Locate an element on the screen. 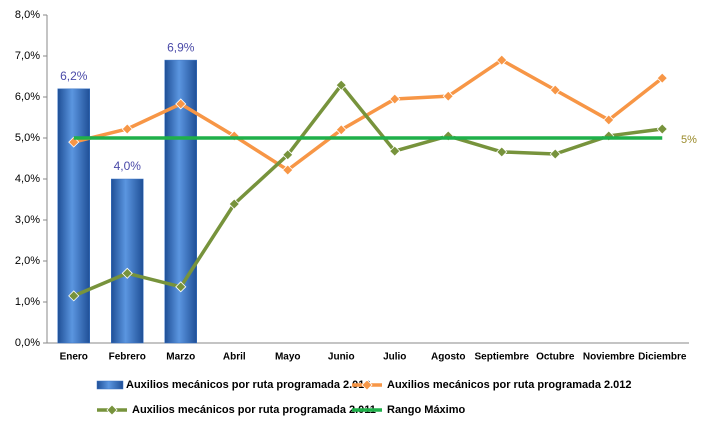  x-tick-label: Enero is located at coordinates (74, 357).